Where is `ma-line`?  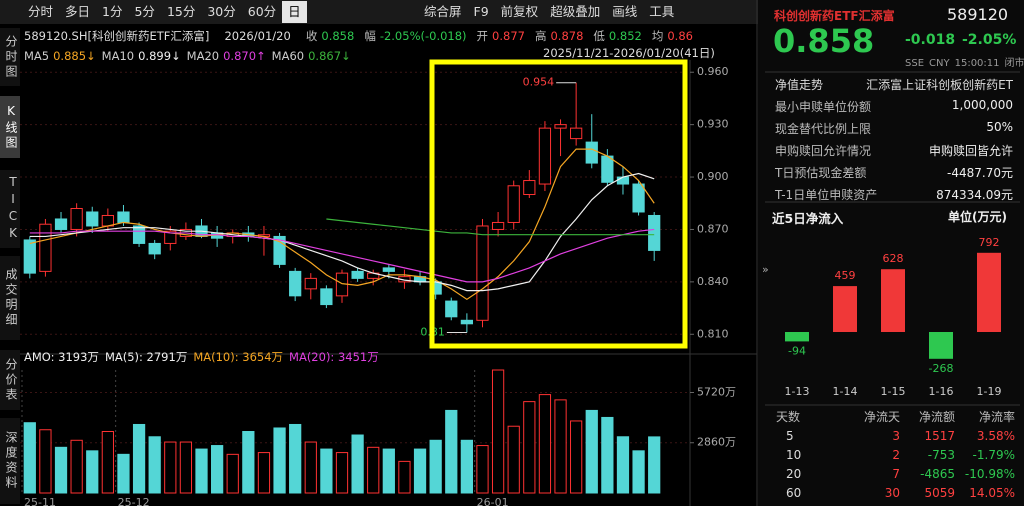
ma-line is located at coordinates (342, 232).